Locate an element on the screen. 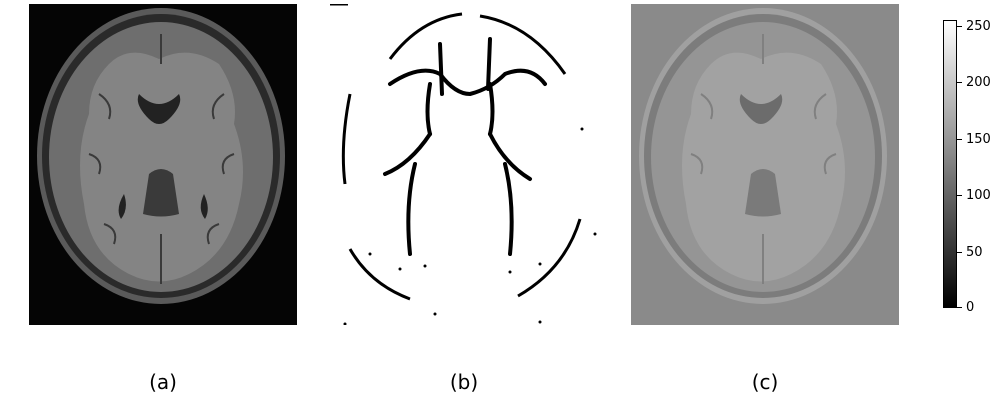 Image resolution: width=1000 pixels, height=400 pixels. colorbar is located at coordinates (950, 164).